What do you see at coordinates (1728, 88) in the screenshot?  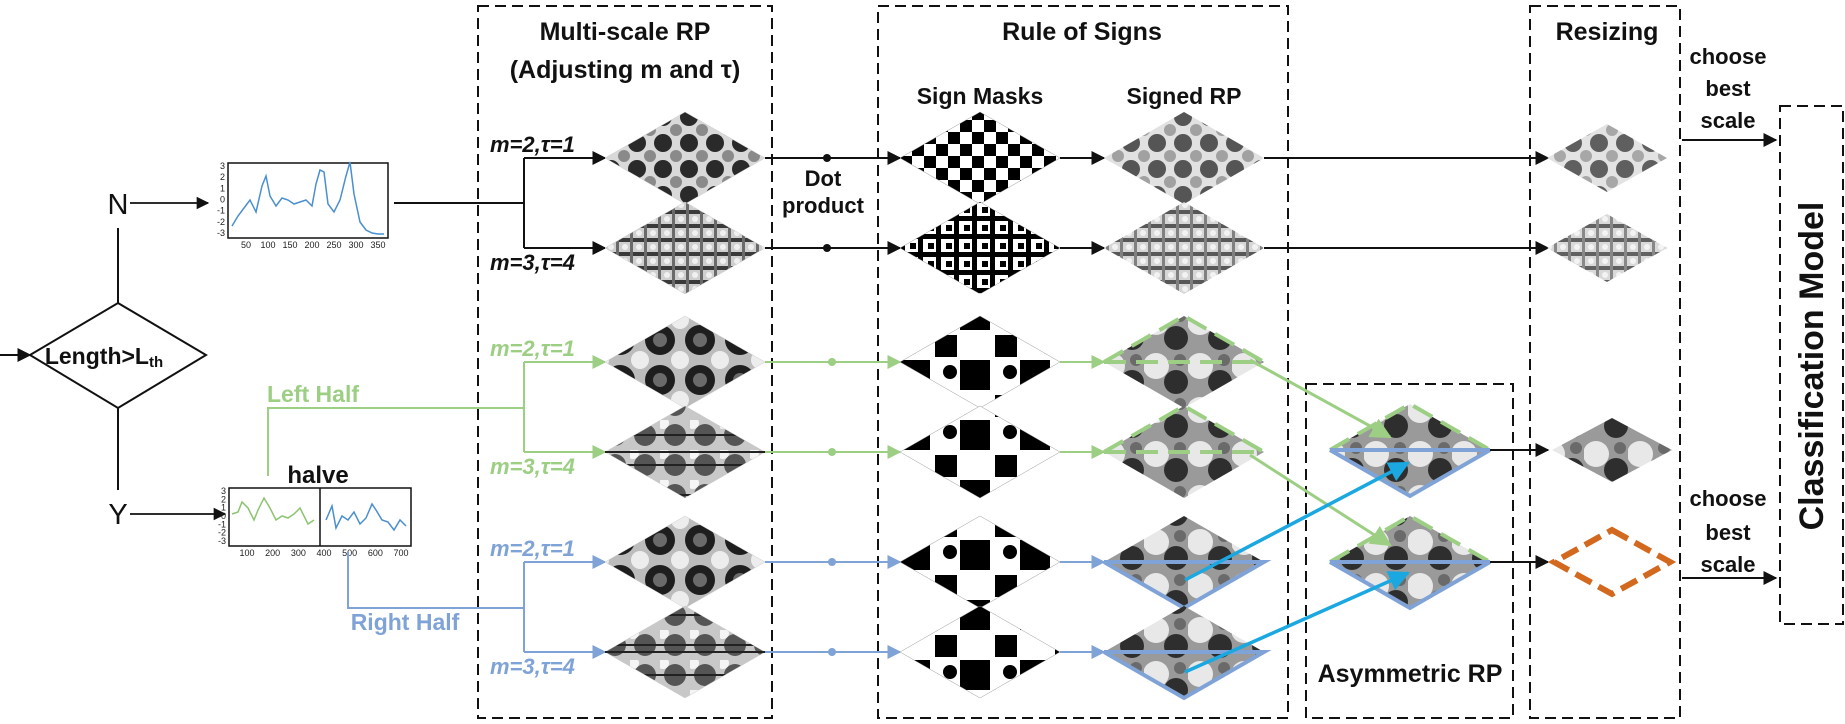 I see `choose-best-scale-top-2: best` at bounding box center [1728, 88].